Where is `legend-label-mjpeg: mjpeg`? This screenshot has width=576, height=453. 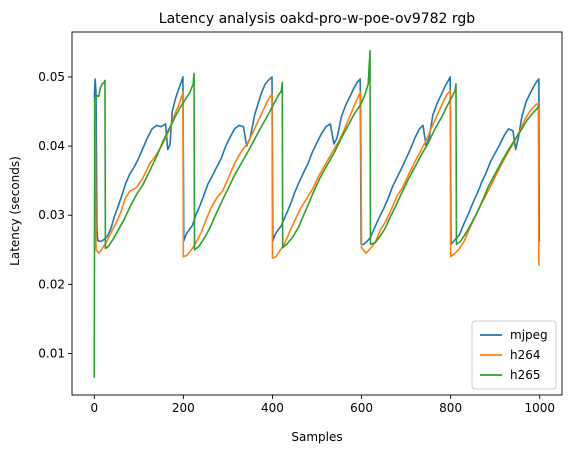
legend-label-mjpeg: mjpeg is located at coordinates (529, 335).